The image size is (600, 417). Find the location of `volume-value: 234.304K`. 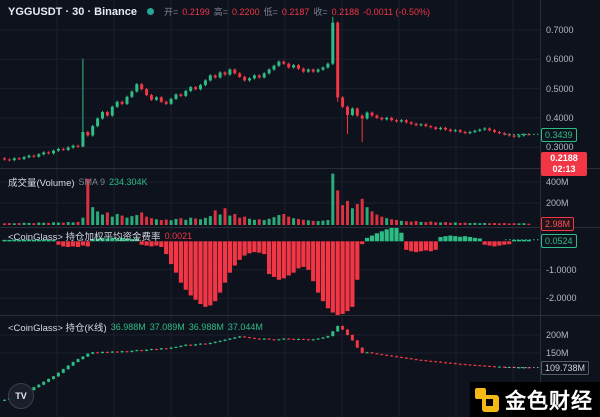

volume-value: 234.304K is located at coordinates (128, 182).